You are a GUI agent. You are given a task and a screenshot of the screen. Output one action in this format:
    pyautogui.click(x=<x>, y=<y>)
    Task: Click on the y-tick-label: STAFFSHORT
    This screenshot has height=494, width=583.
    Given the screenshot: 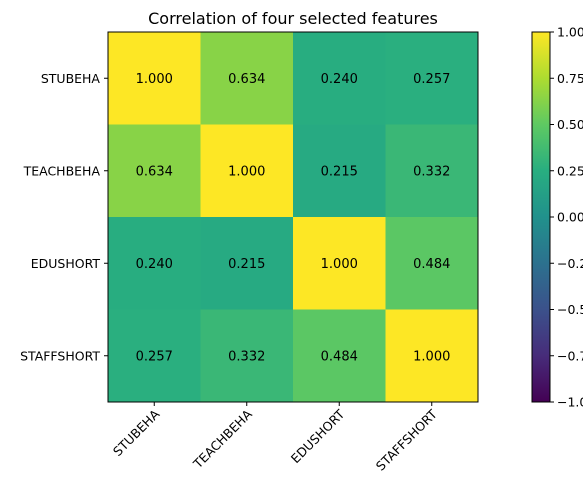 What is the action you would take?
    pyautogui.click(x=60, y=355)
    